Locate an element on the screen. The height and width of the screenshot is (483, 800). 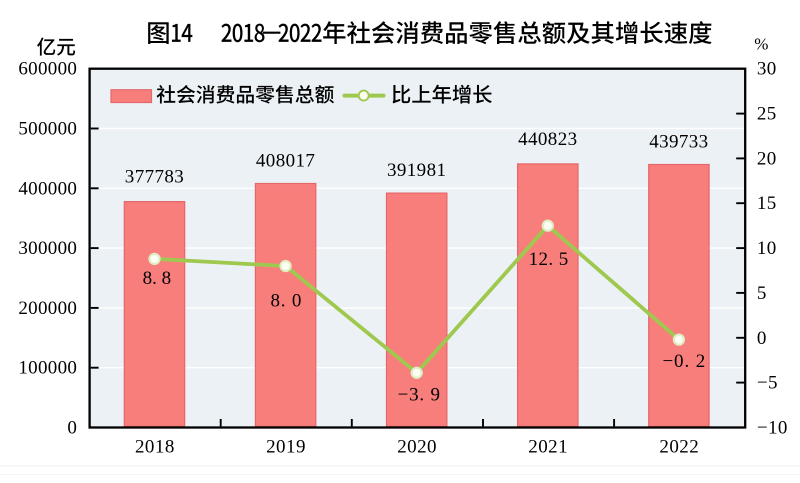
svg-text: −3. 9 is located at coordinates (419, 394).